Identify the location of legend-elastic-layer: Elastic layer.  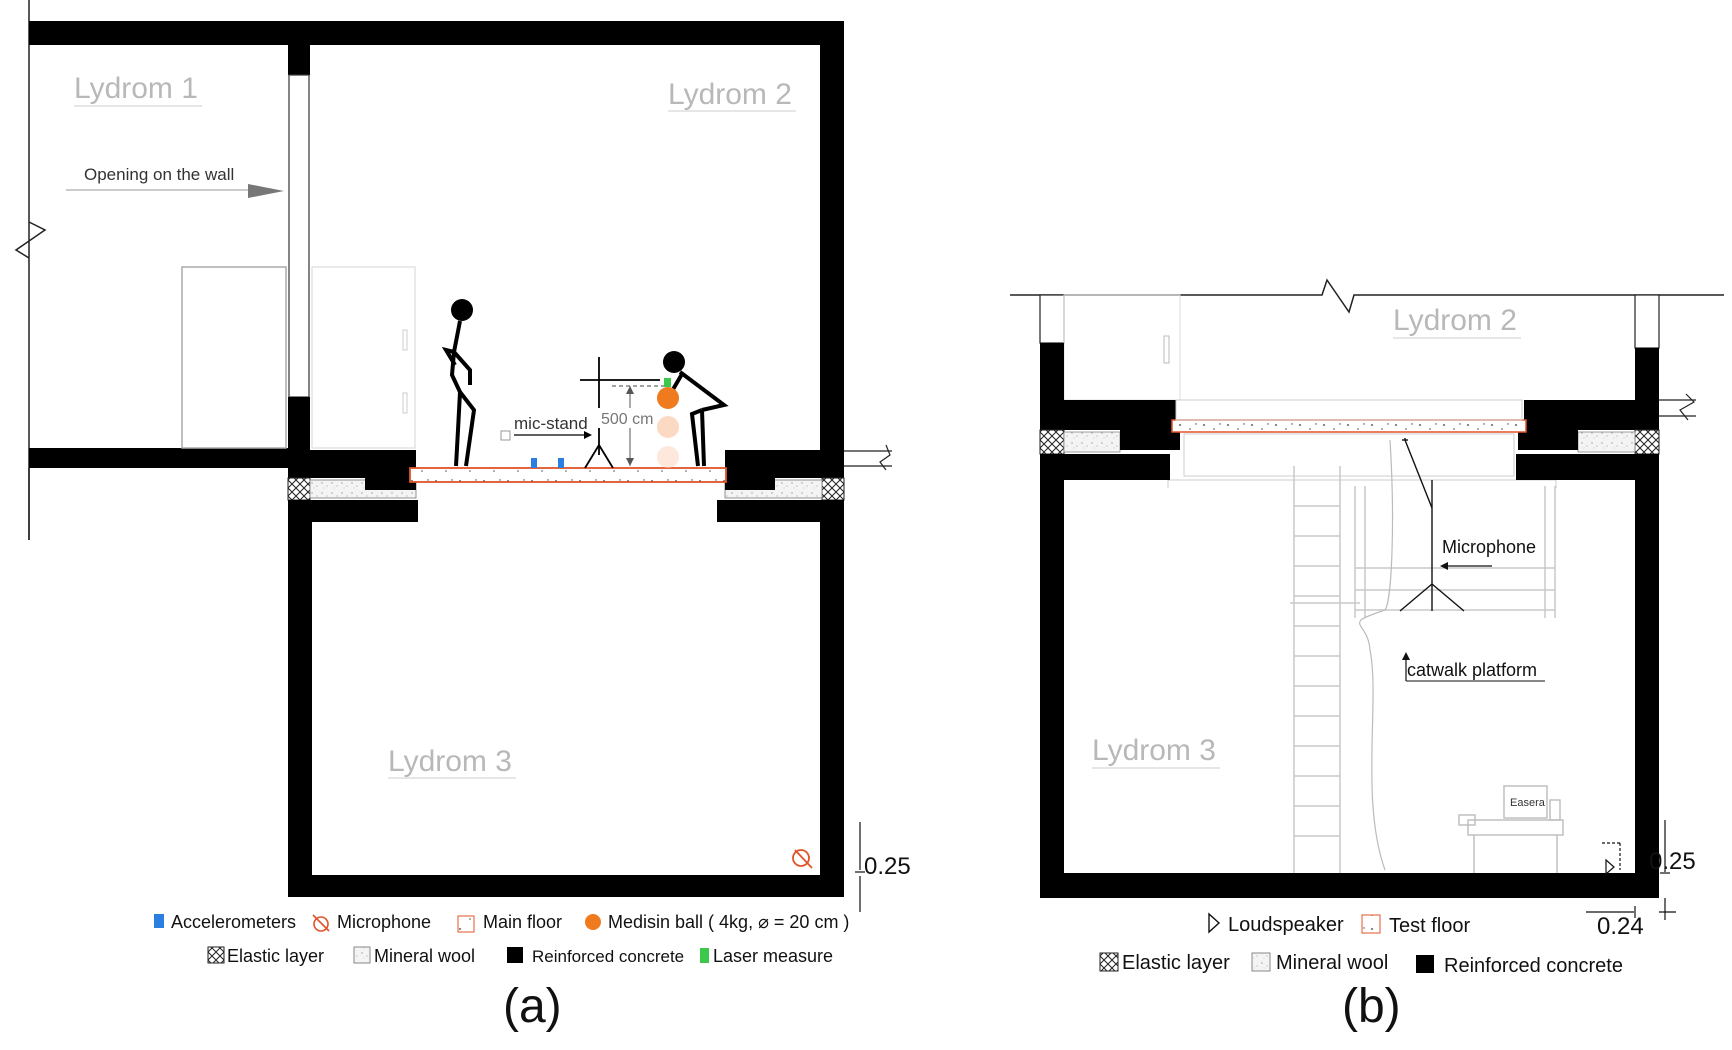
(275, 956).